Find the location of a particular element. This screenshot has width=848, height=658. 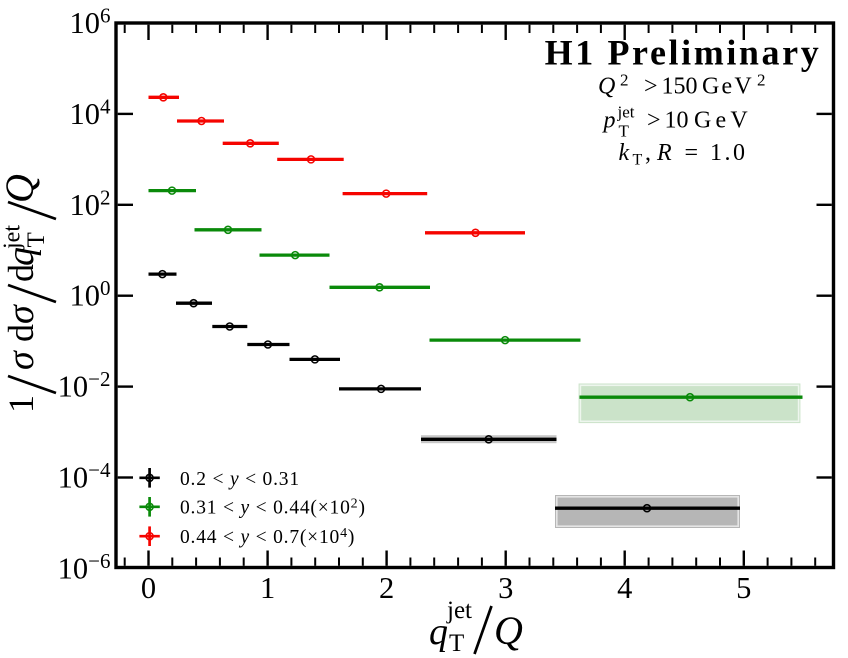

svg-text: 0.2 < y < 0.31 is located at coordinates (240, 479).